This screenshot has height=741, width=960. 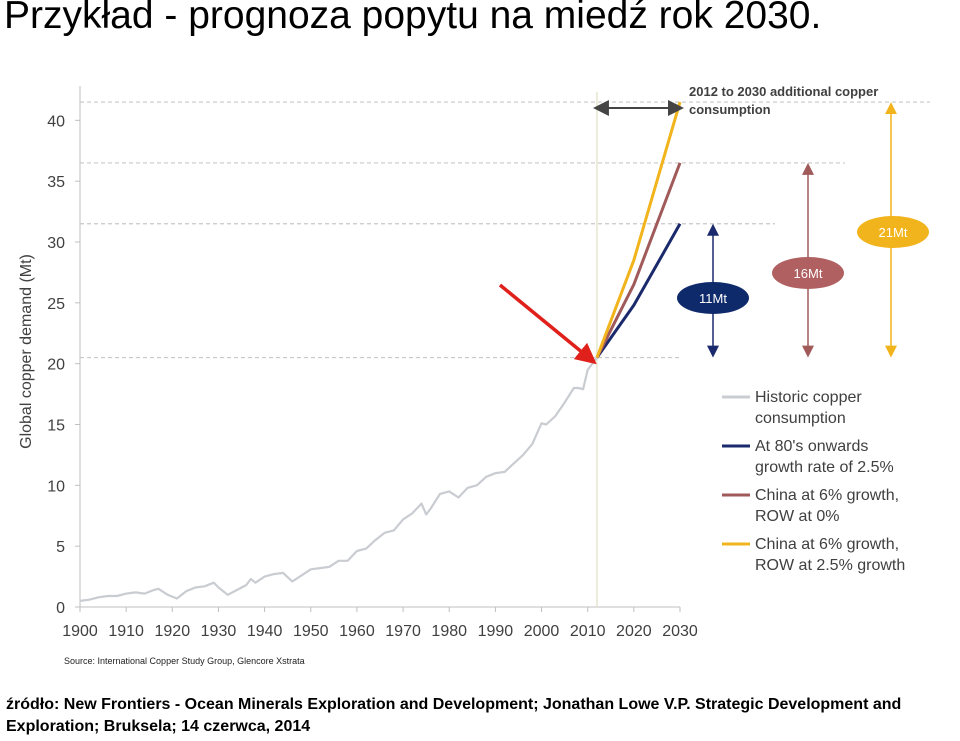 What do you see at coordinates (56, 426) in the screenshot?
I see `y-tick-label: 15` at bounding box center [56, 426].